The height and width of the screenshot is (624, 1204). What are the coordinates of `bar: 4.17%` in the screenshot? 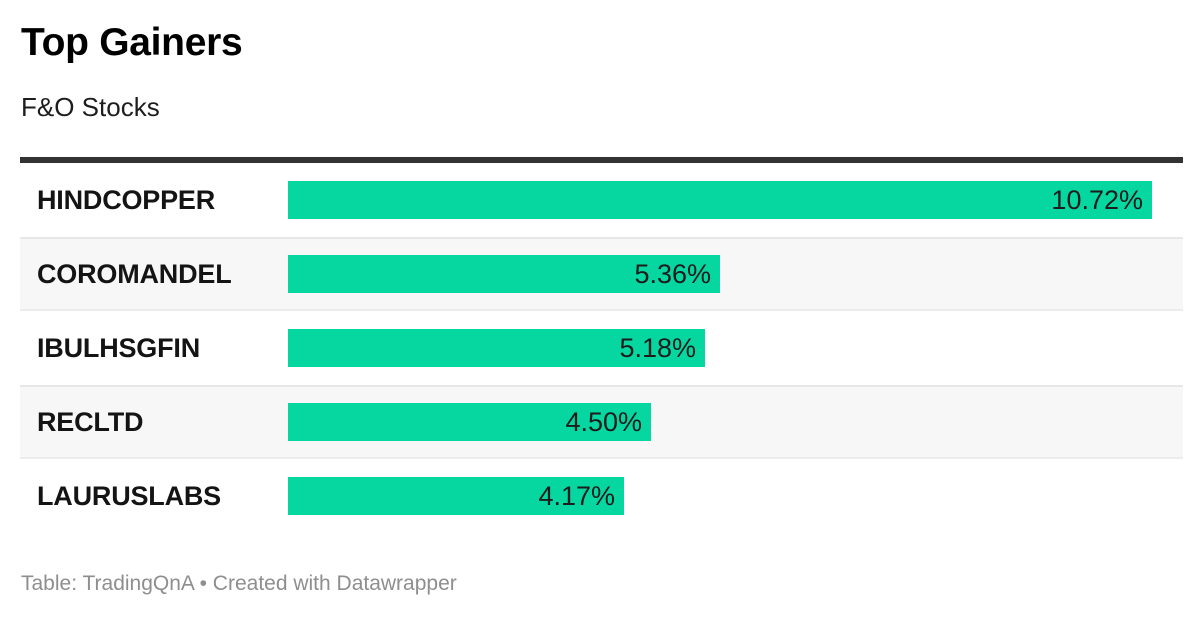 It's located at (456, 496).